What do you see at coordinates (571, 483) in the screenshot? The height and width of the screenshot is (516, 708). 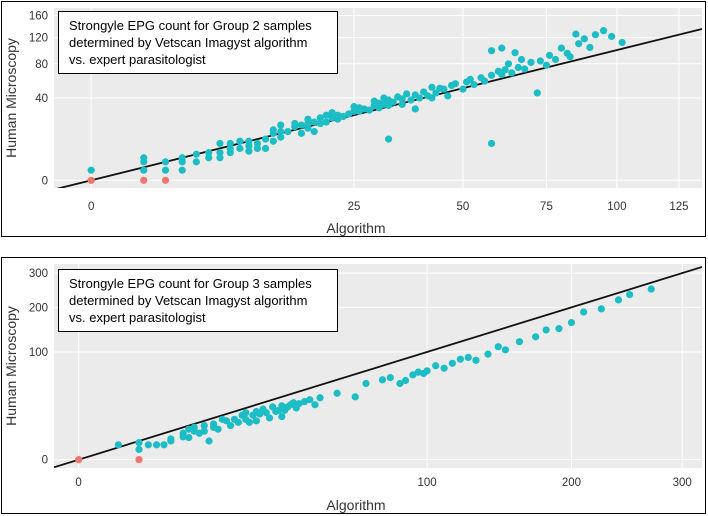 I see `x-tick-label: 200` at bounding box center [571, 483].